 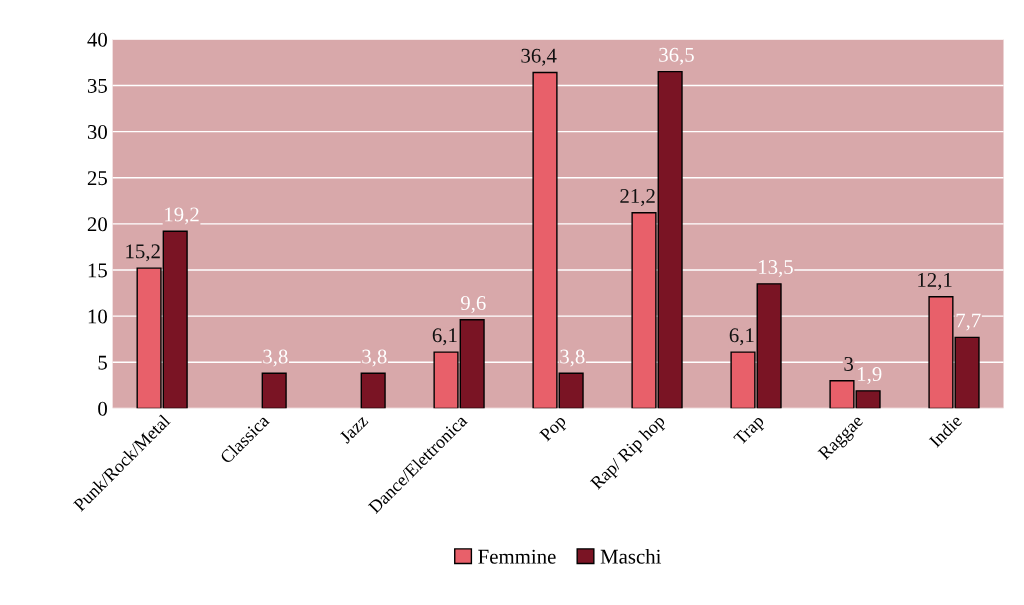 I want to click on data-label: 3, so click(x=849, y=363).